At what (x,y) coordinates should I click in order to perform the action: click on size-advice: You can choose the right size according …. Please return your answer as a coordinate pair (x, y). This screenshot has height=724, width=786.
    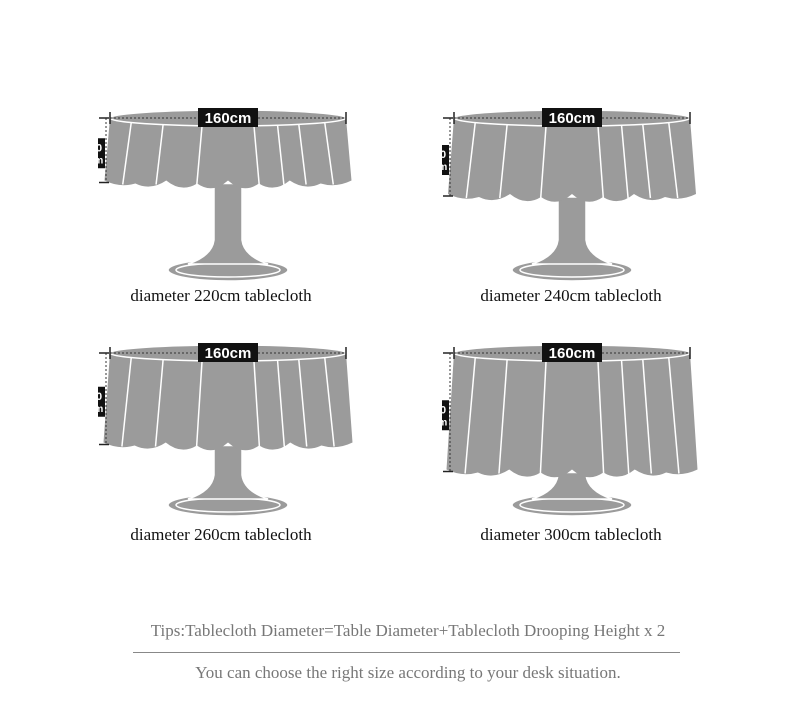
    Looking at the image, I should click on (408, 672).